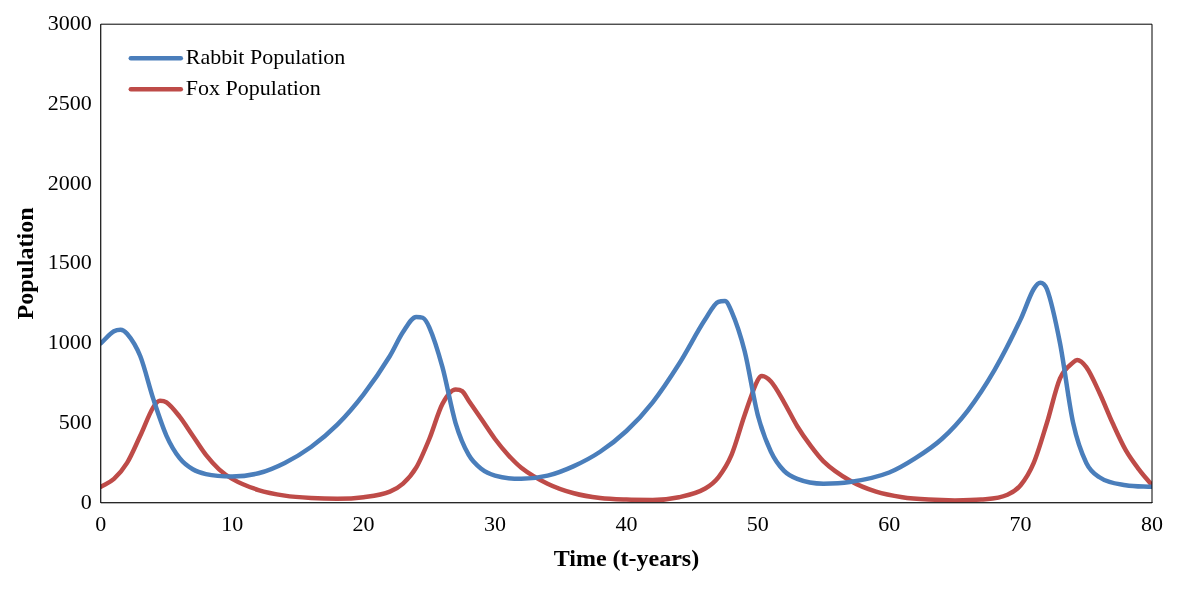 The width and height of the screenshot is (1180, 589). I want to click on x-axis-title: Time (t-years), so click(626, 557).